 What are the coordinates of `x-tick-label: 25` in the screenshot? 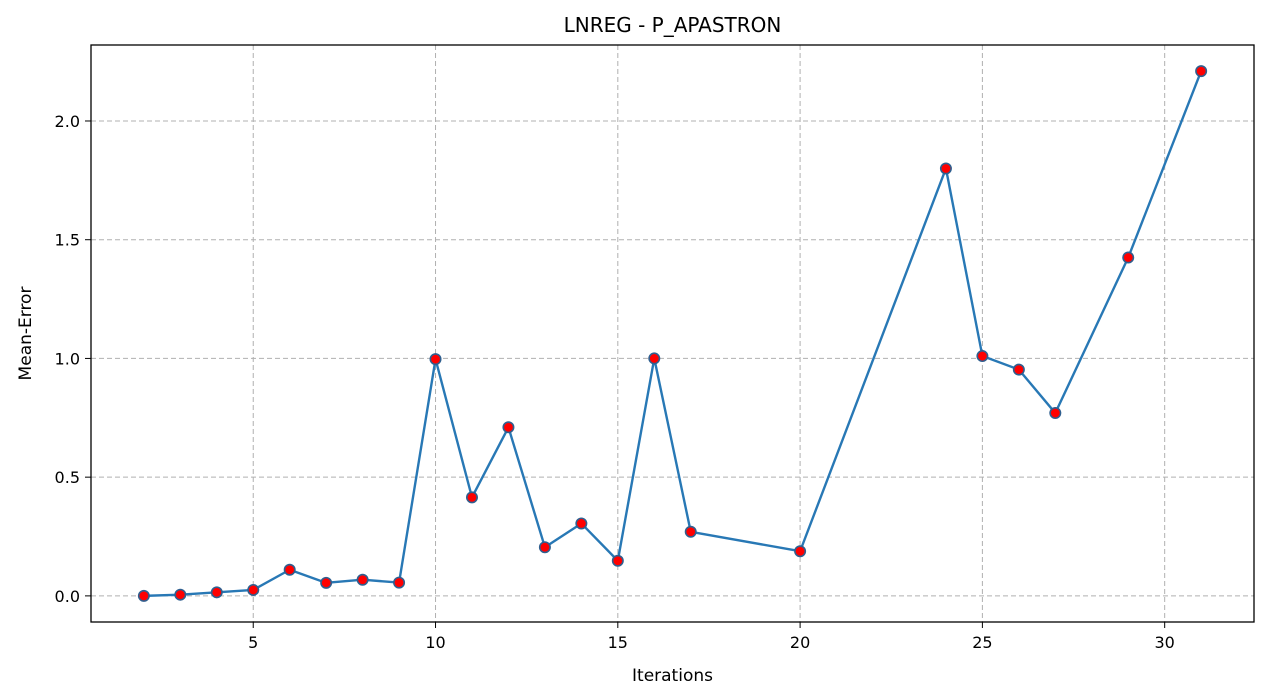 It's located at (982, 642).